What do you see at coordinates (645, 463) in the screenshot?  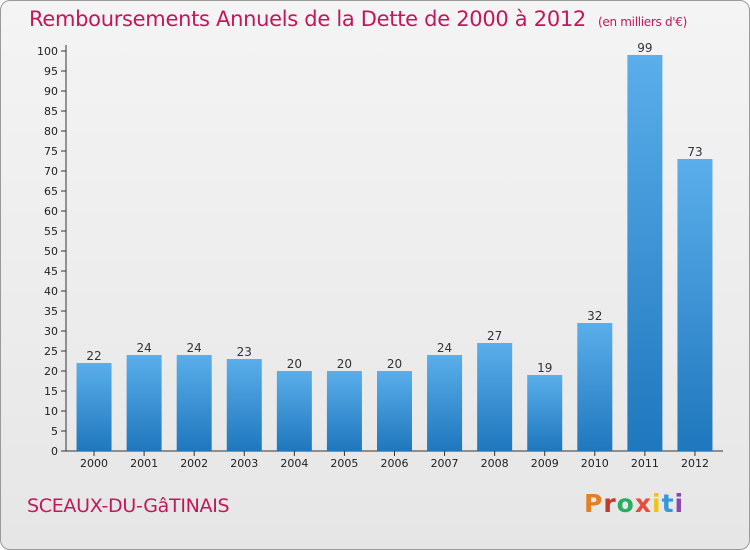 I see `x-tick-label-2011: 2011` at bounding box center [645, 463].